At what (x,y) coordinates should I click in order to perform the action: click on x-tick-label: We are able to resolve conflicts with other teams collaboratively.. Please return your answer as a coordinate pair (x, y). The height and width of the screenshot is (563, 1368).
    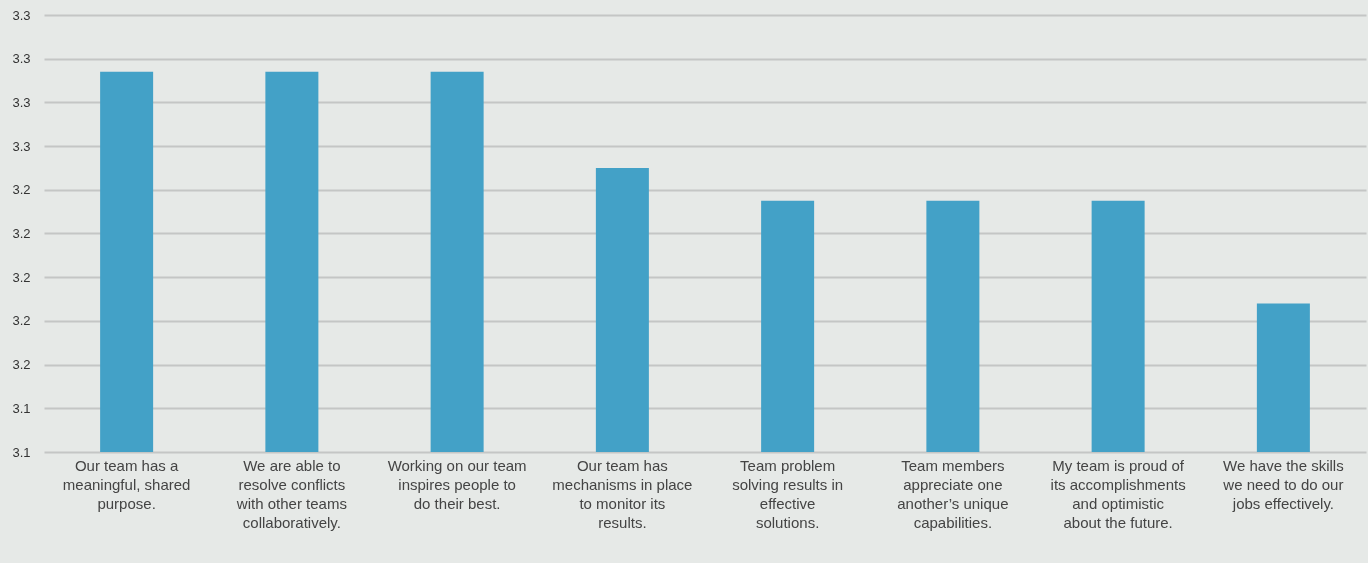
    Looking at the image, I should click on (291, 493).